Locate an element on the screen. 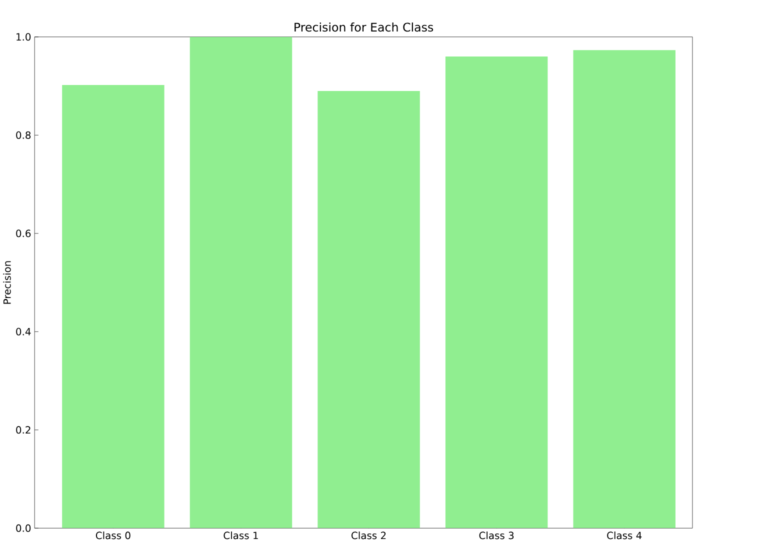  y-axis-title: Precision is located at coordinates (7, 282).